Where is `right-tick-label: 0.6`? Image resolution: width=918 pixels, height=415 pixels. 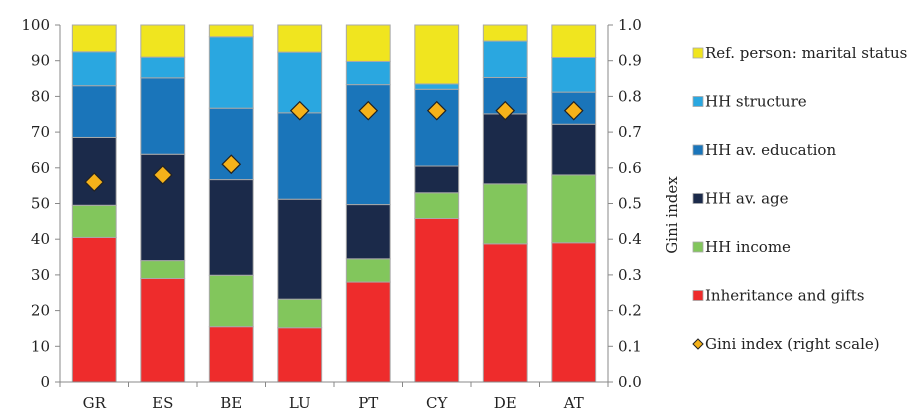 right-tick-label: 0.6 is located at coordinates (630, 168).